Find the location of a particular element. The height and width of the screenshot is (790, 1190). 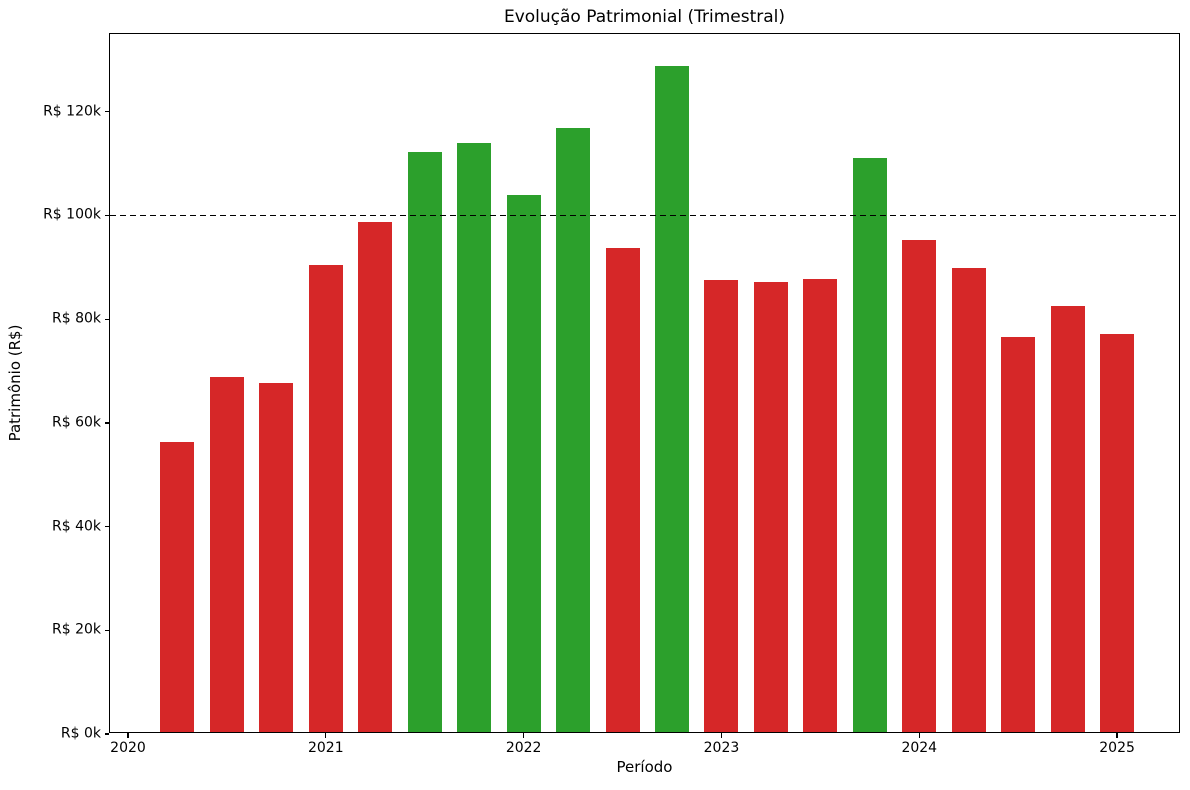

bar-2024-Q2 is located at coordinates (968, 499).